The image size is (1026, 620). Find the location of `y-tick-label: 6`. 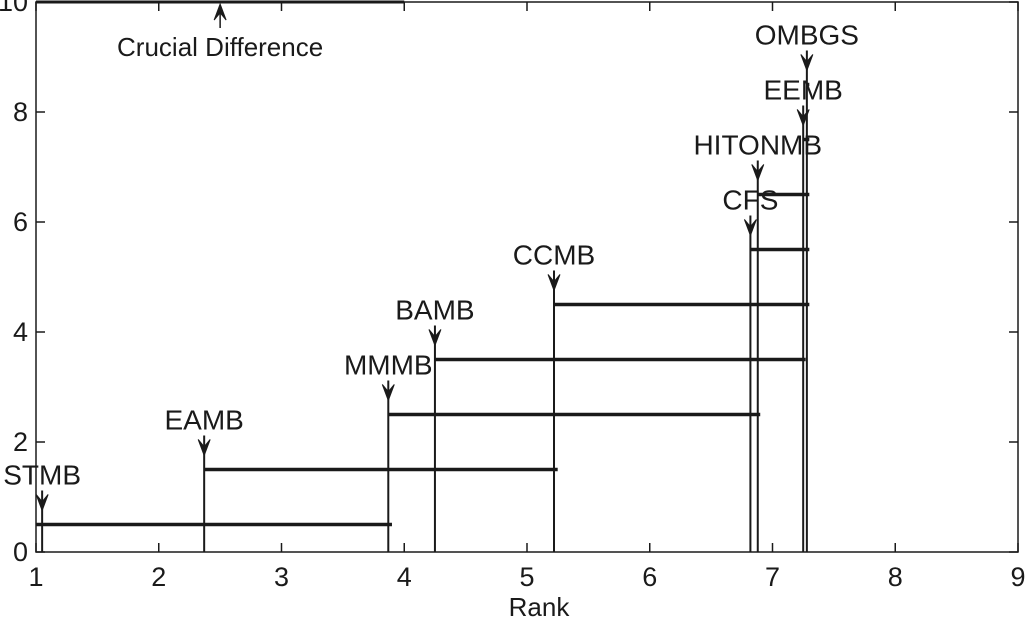

y-tick-label: 6 is located at coordinates (20, 222).